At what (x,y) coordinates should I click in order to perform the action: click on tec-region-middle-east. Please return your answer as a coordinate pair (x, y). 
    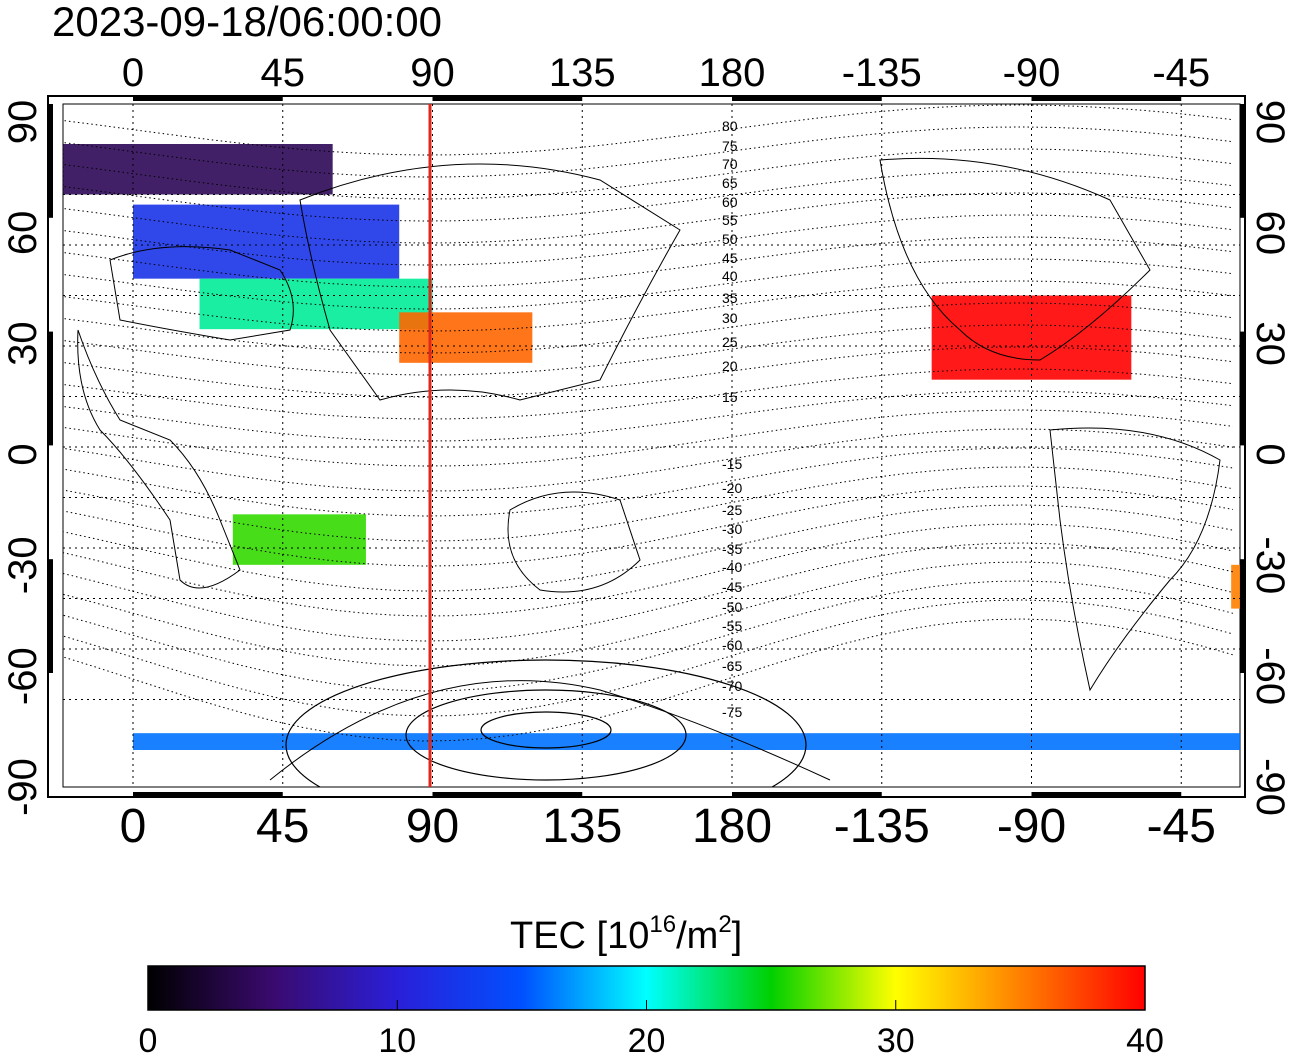
    Looking at the image, I should click on (466, 337).